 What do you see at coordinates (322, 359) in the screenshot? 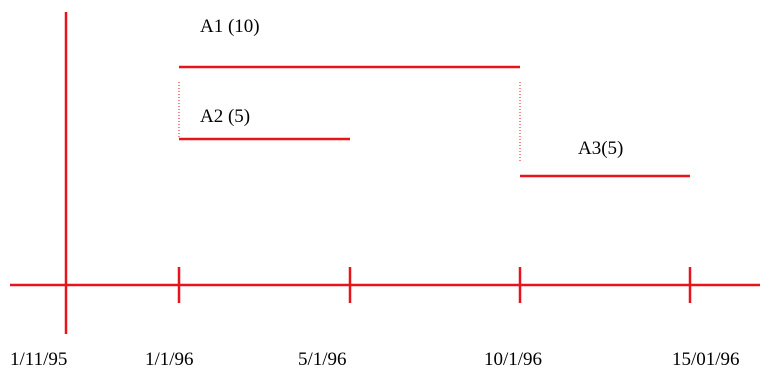
I see `tick-label: 5/1/96` at bounding box center [322, 359].